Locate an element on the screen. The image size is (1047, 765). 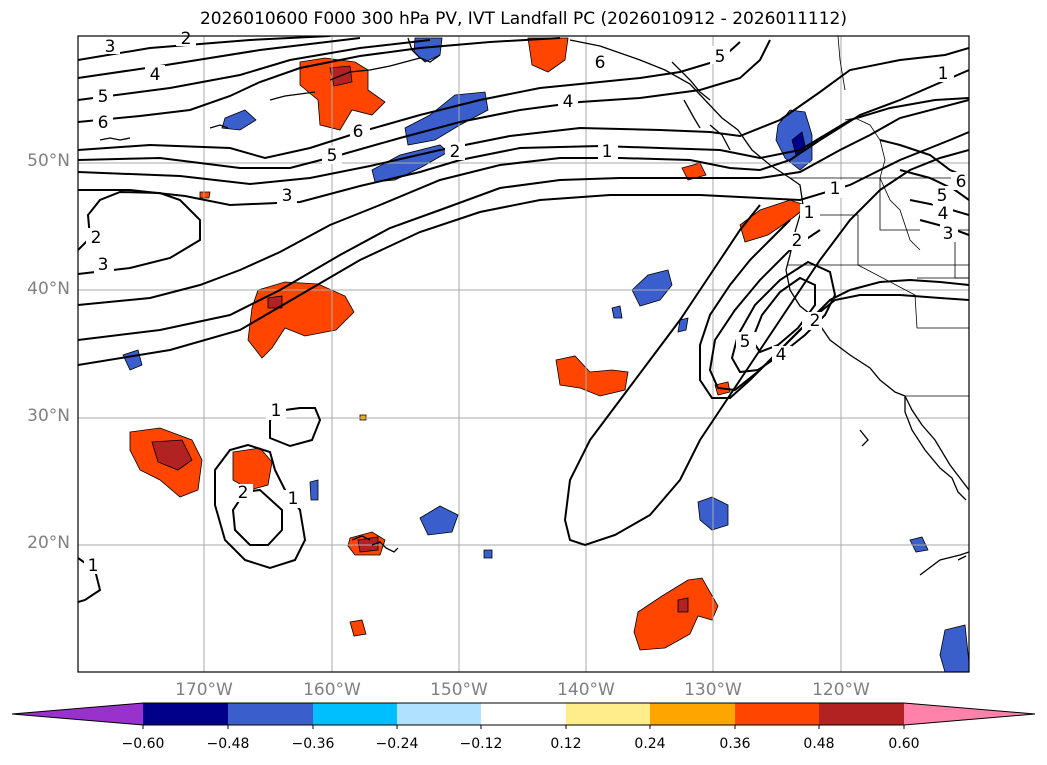
colorbar-tick-label: 0.24 is located at coordinates (650, 744).